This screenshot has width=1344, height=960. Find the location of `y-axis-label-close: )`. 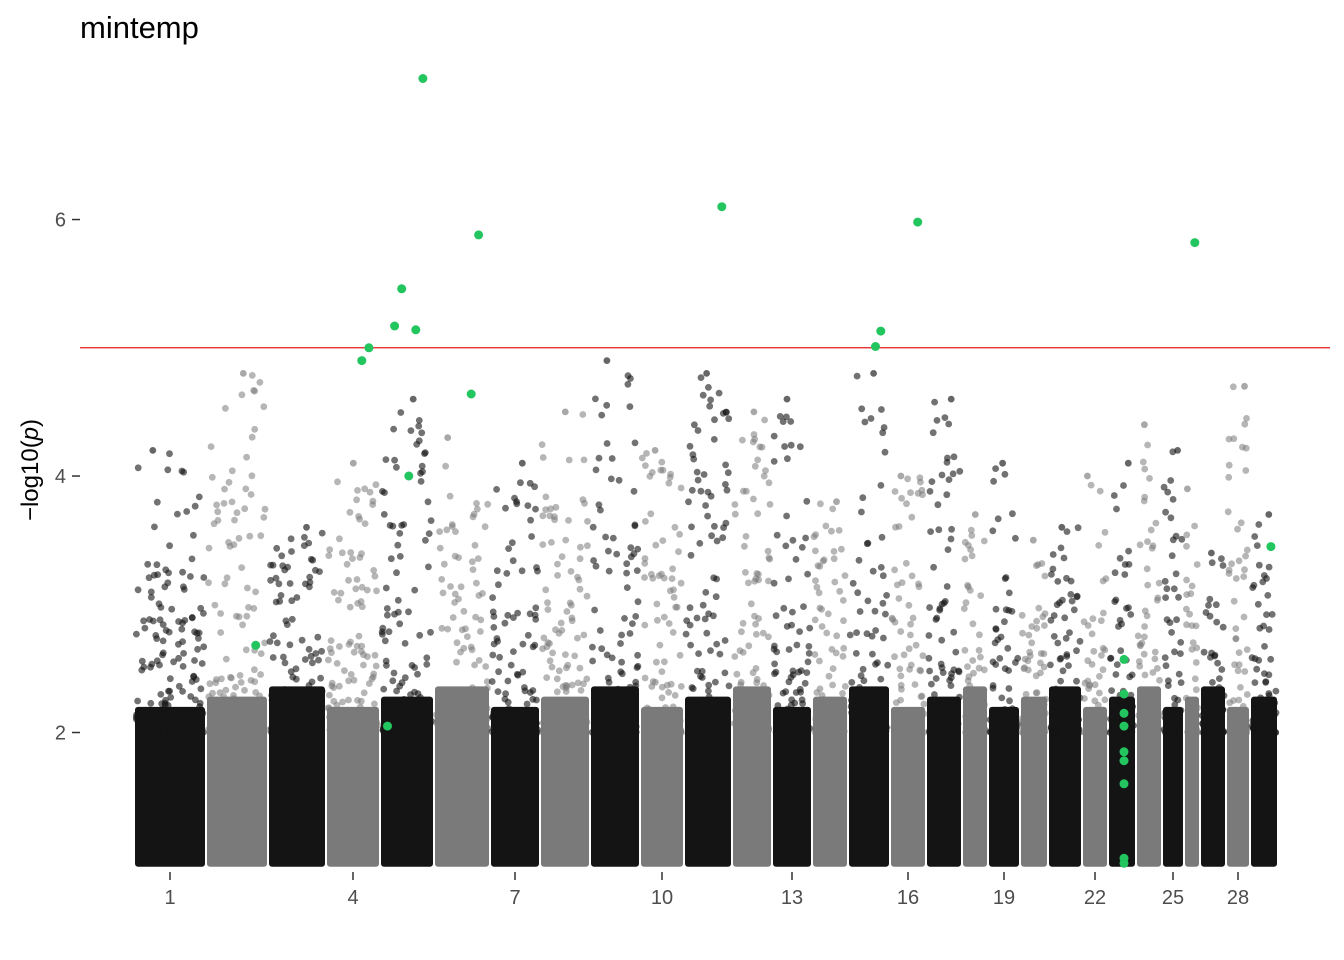

y-axis-label-close: ) is located at coordinates (30, 423).